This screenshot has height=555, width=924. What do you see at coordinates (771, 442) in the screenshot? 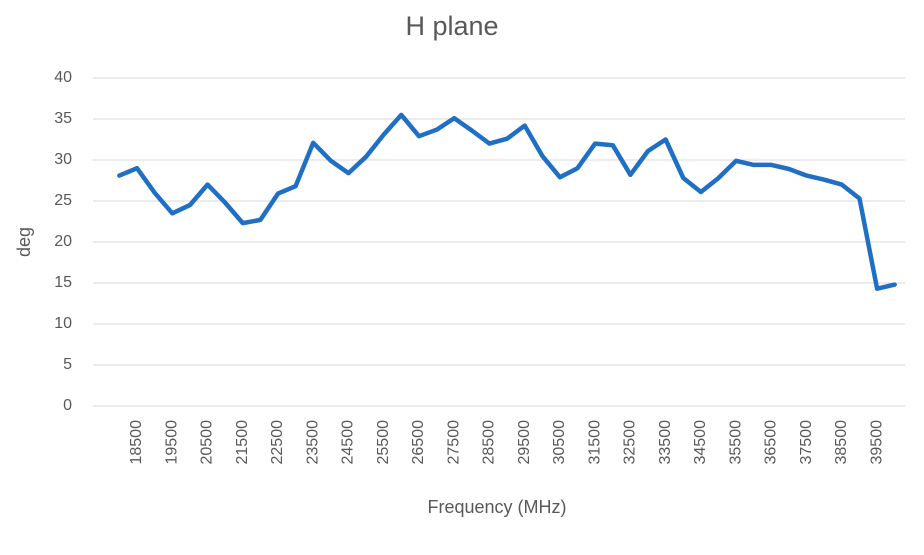
I see `x-tick-label: 36500` at bounding box center [771, 442].